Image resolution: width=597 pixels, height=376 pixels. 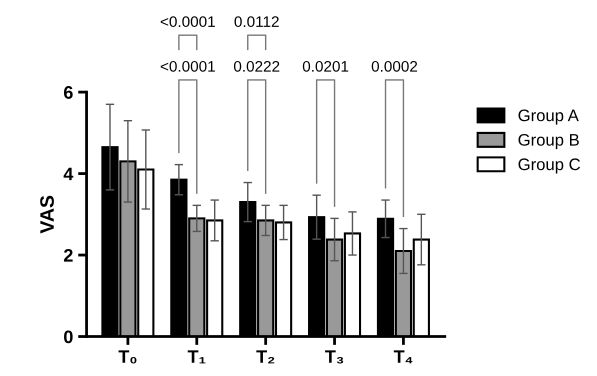 I want to click on text: 0.0222, so click(x=257, y=66).